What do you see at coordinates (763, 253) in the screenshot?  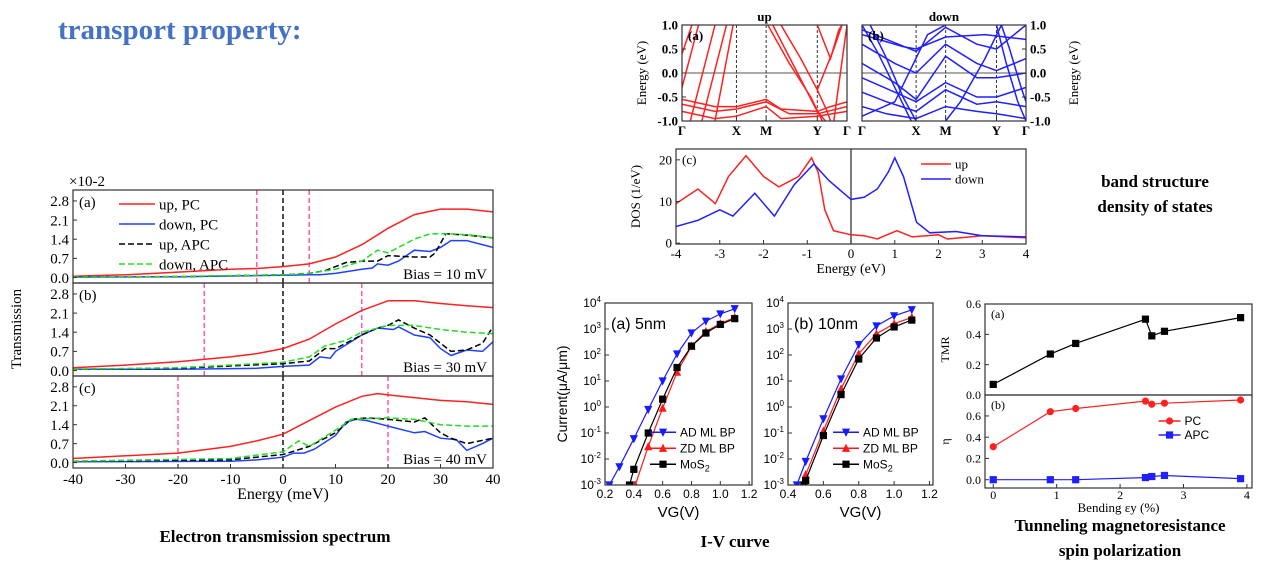 I see `x-tick-label: -2` at bounding box center [763, 253].